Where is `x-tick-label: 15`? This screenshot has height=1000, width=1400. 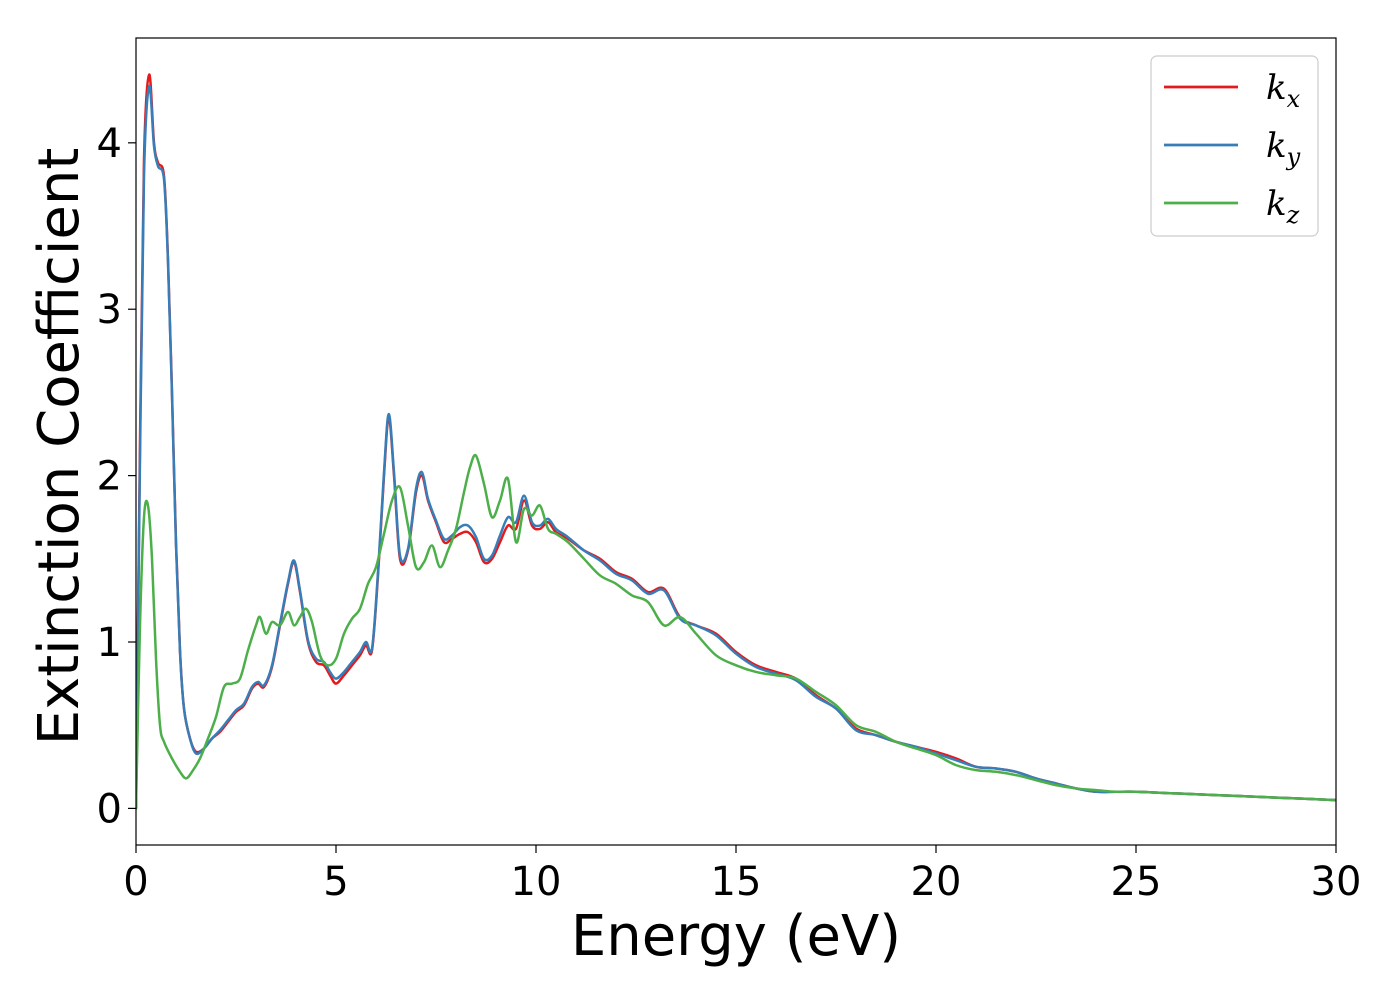 x-tick-label: 15 is located at coordinates (736, 882).